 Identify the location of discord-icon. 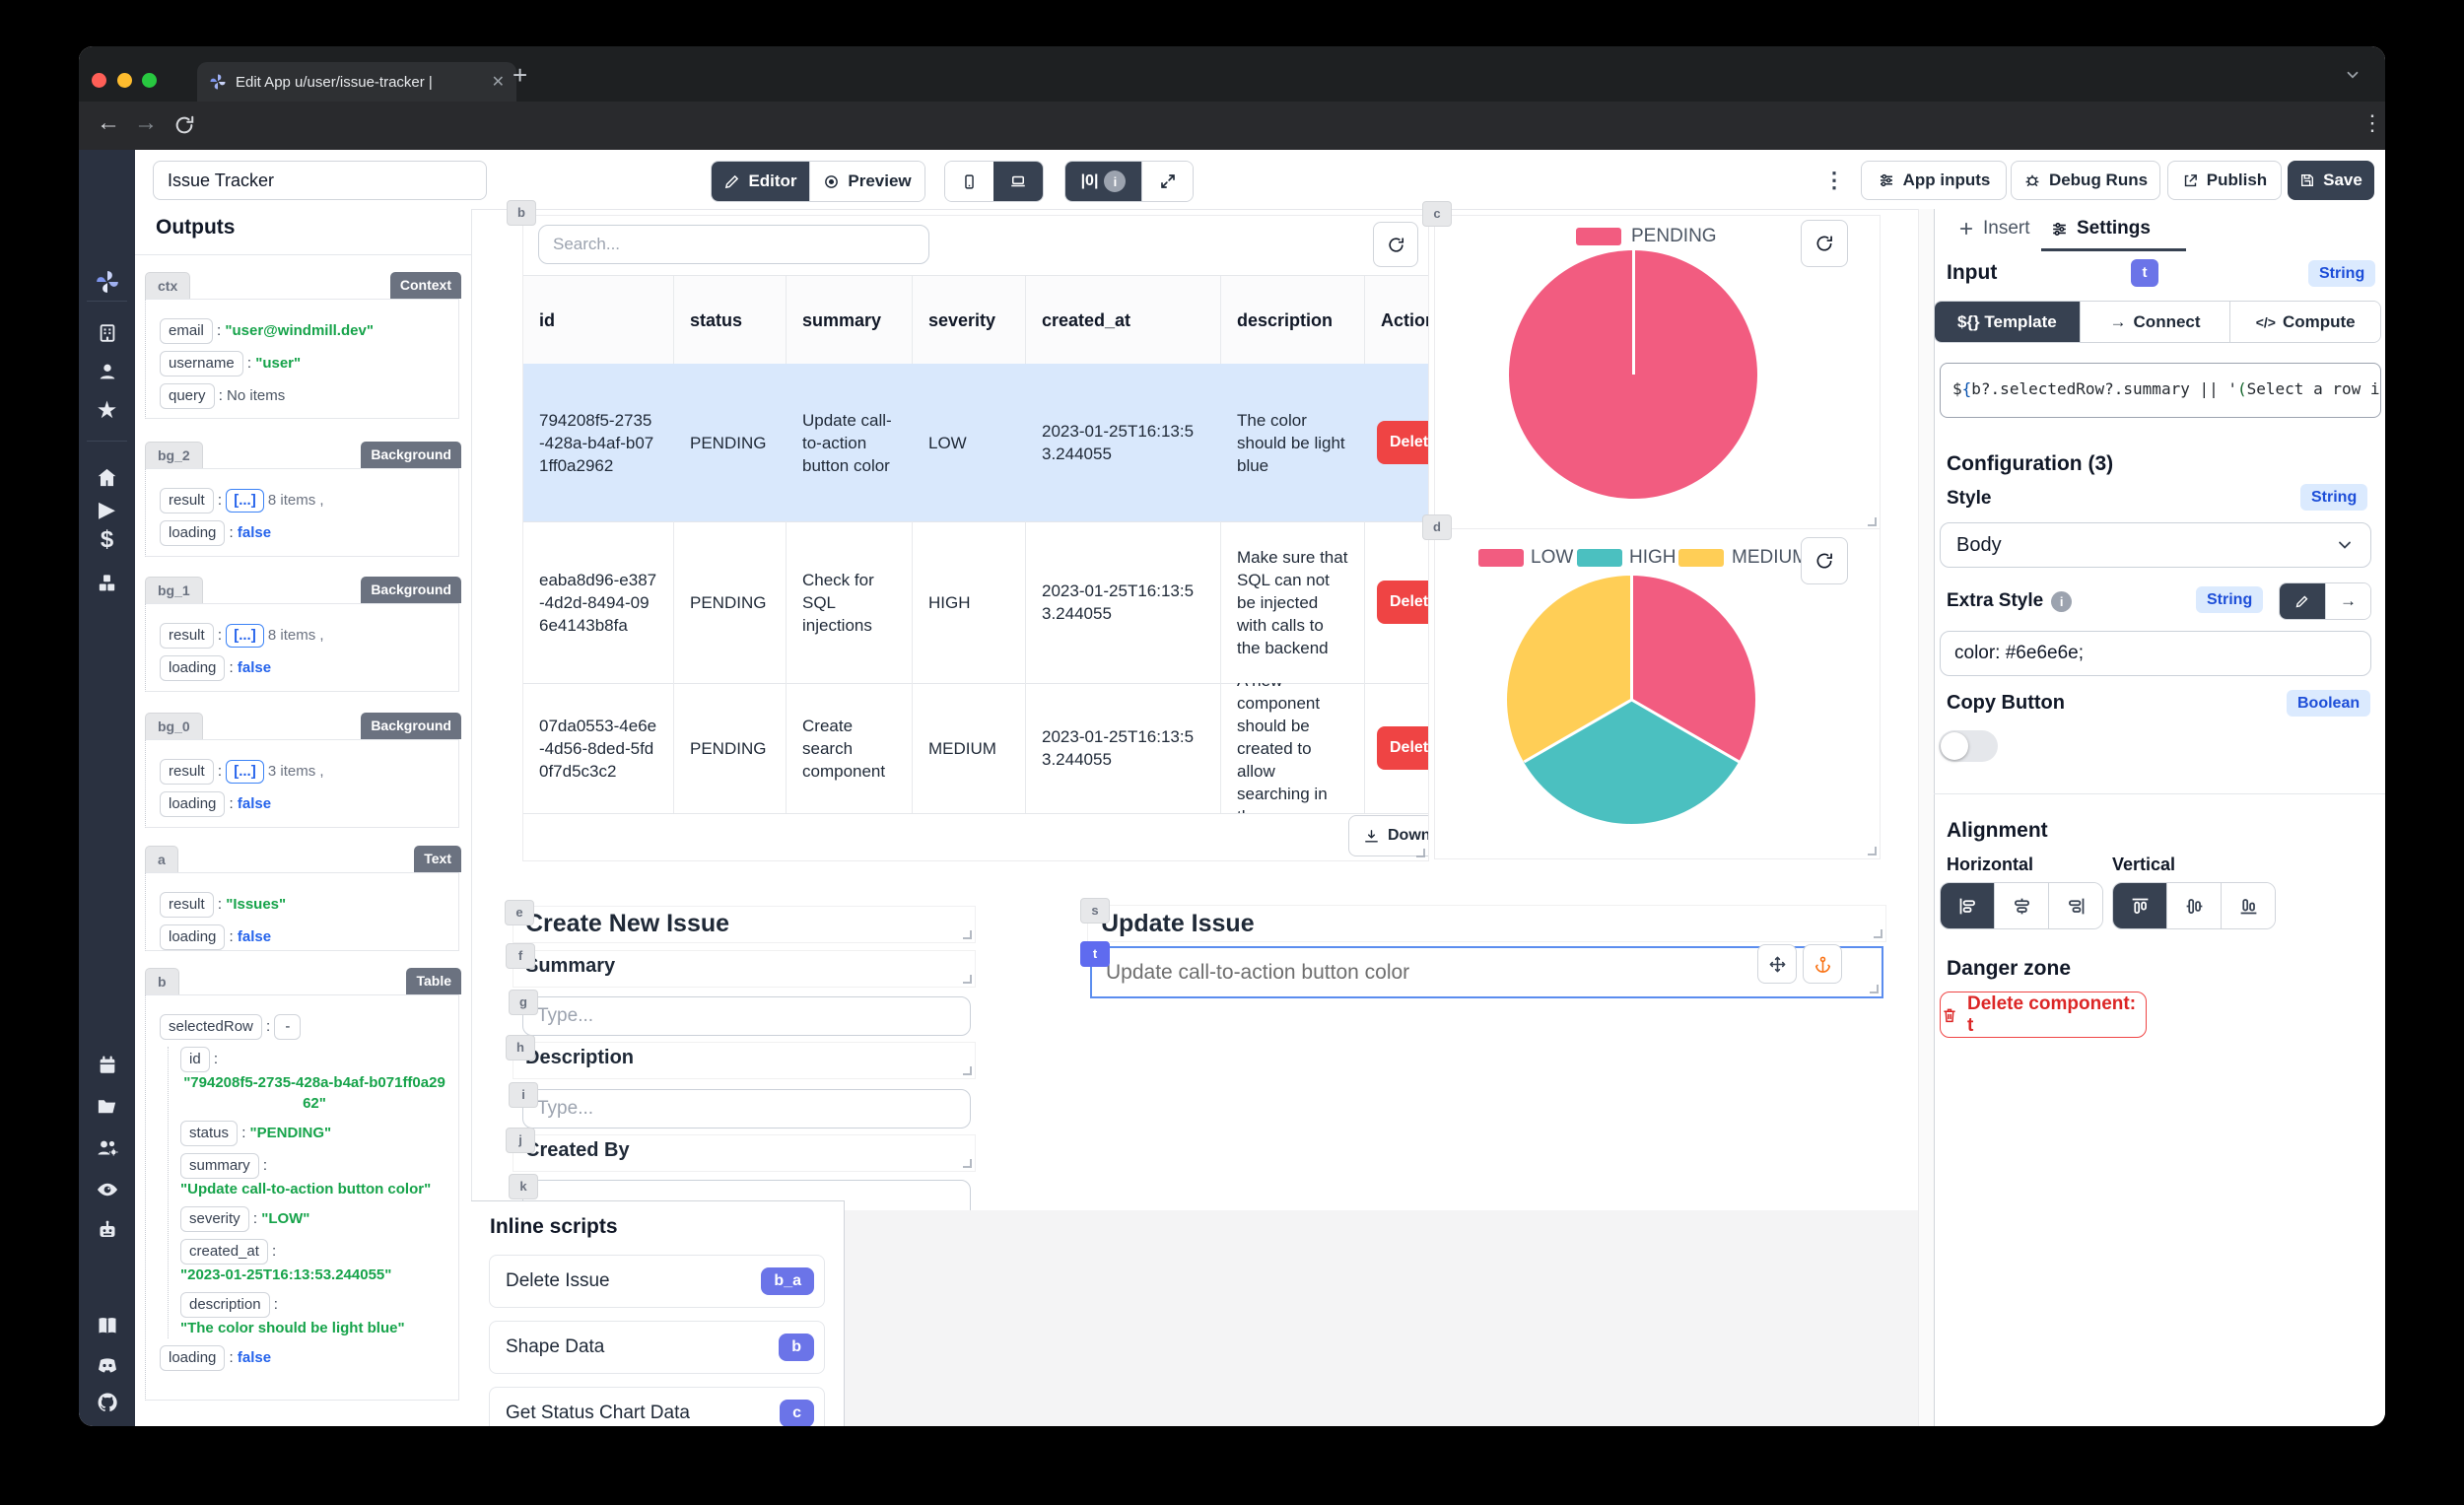
(107, 1365).